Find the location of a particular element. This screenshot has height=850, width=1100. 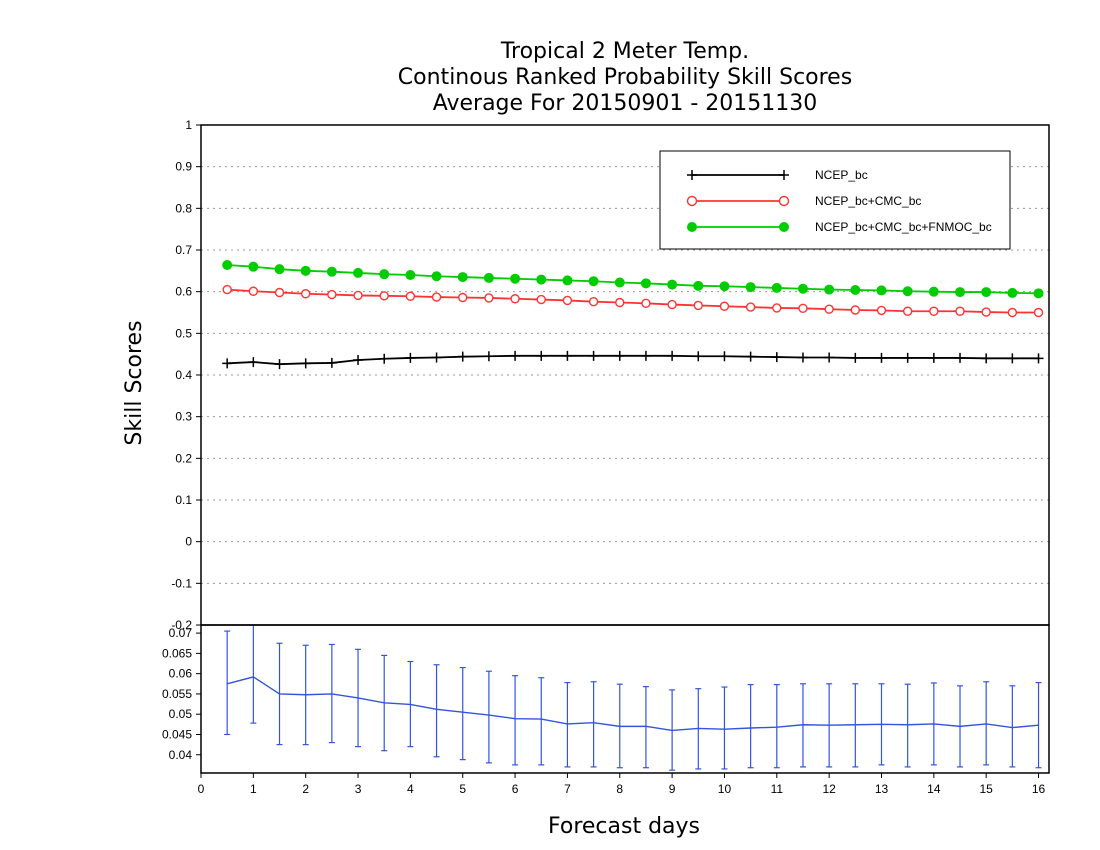

x-tick-label: 3 is located at coordinates (358, 789).